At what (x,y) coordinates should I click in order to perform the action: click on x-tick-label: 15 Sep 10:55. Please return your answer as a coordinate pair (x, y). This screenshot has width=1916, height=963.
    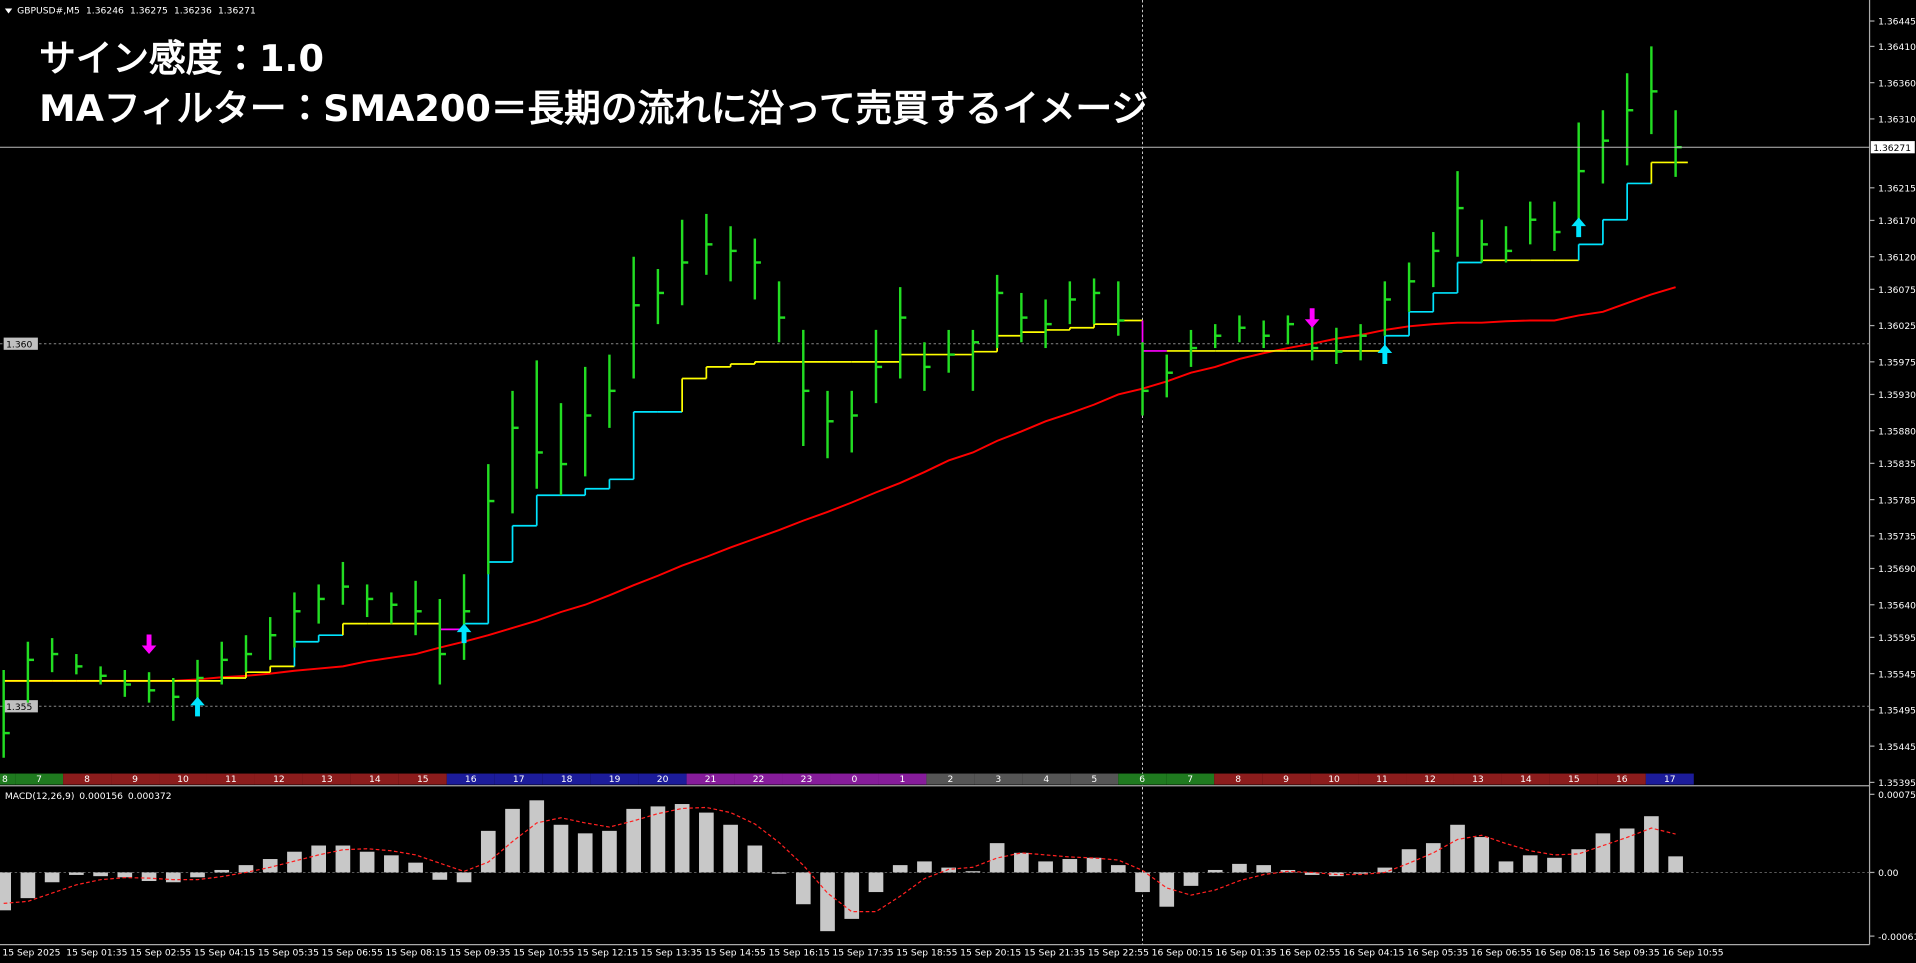
    Looking at the image, I should click on (543, 953).